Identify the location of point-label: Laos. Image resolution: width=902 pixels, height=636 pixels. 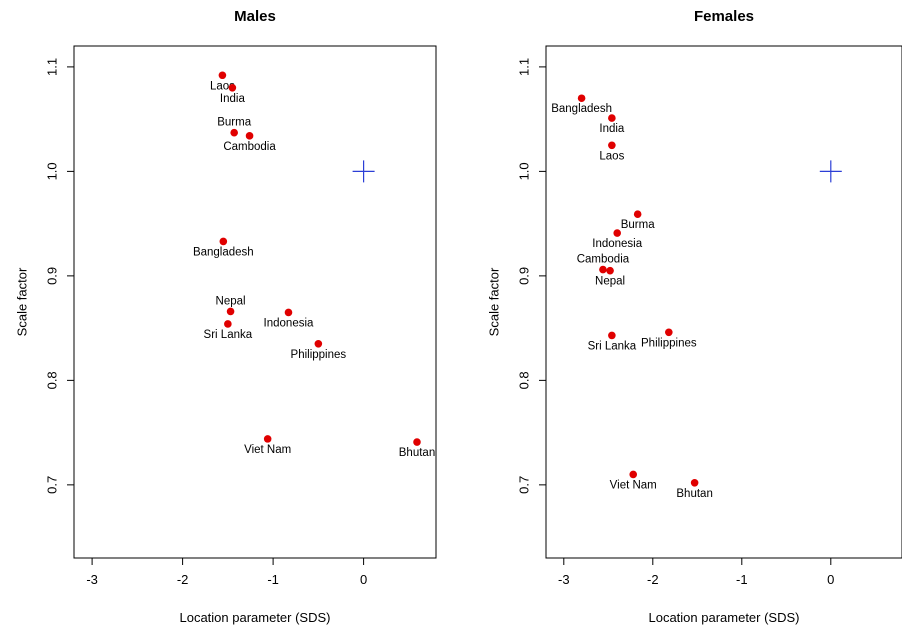
(611, 156).